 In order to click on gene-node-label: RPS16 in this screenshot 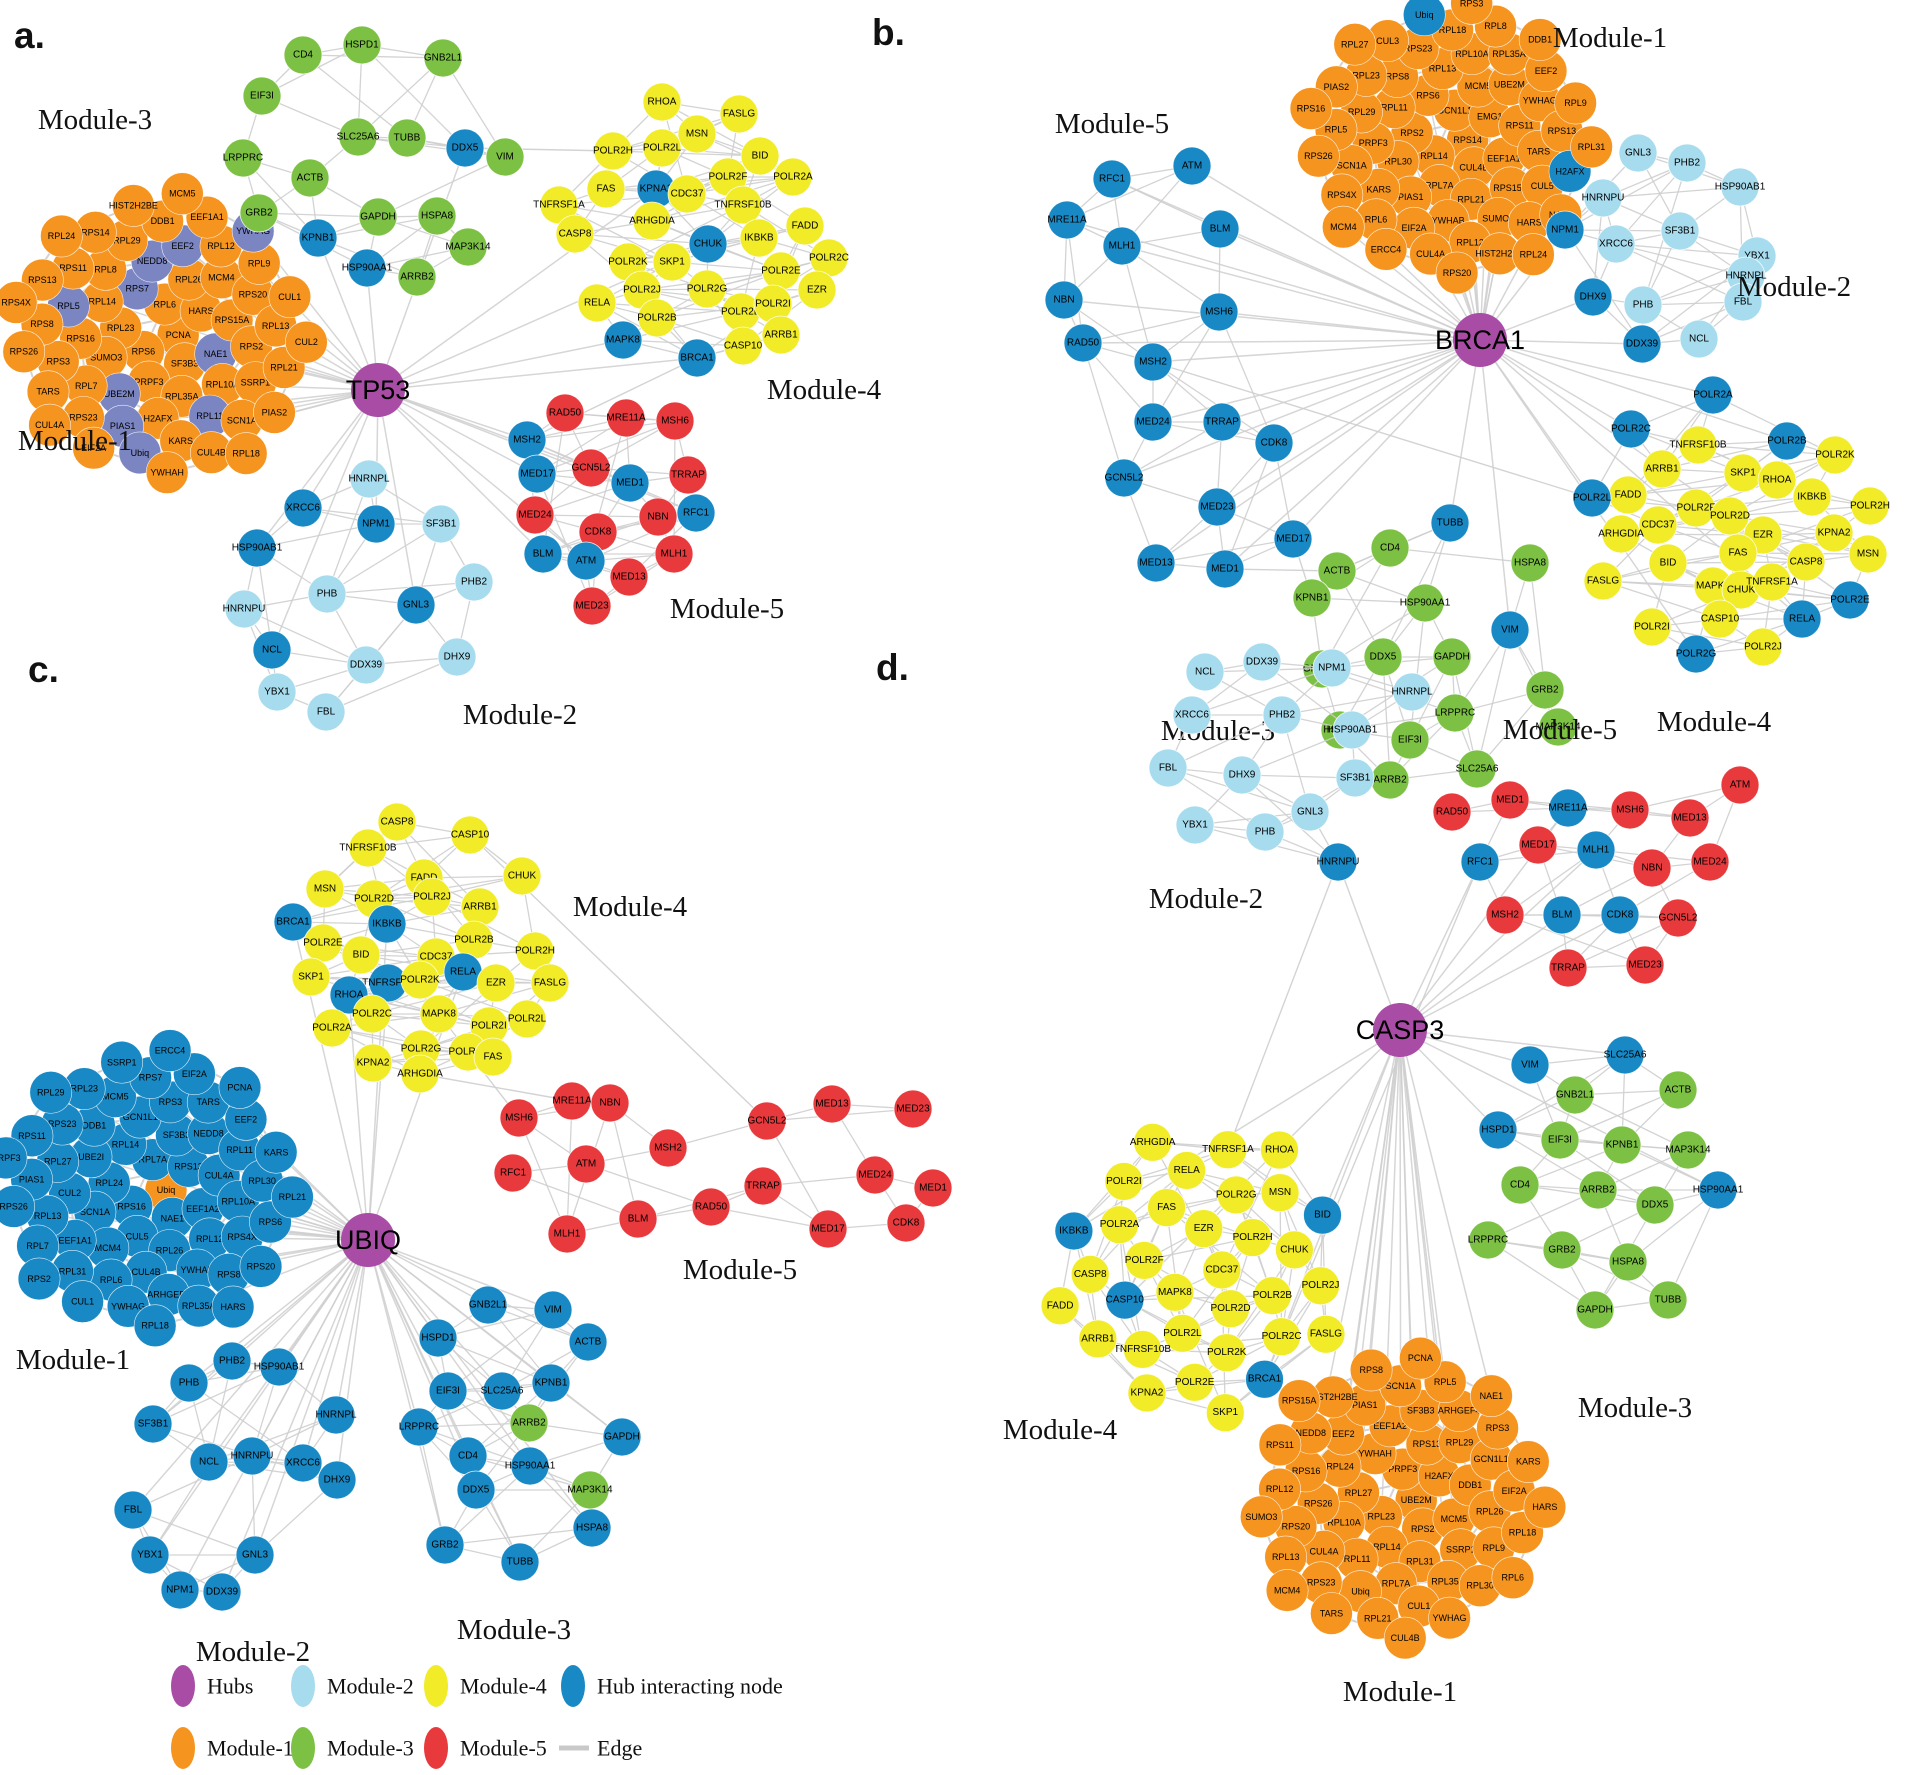, I will do `click(131, 1206)`.